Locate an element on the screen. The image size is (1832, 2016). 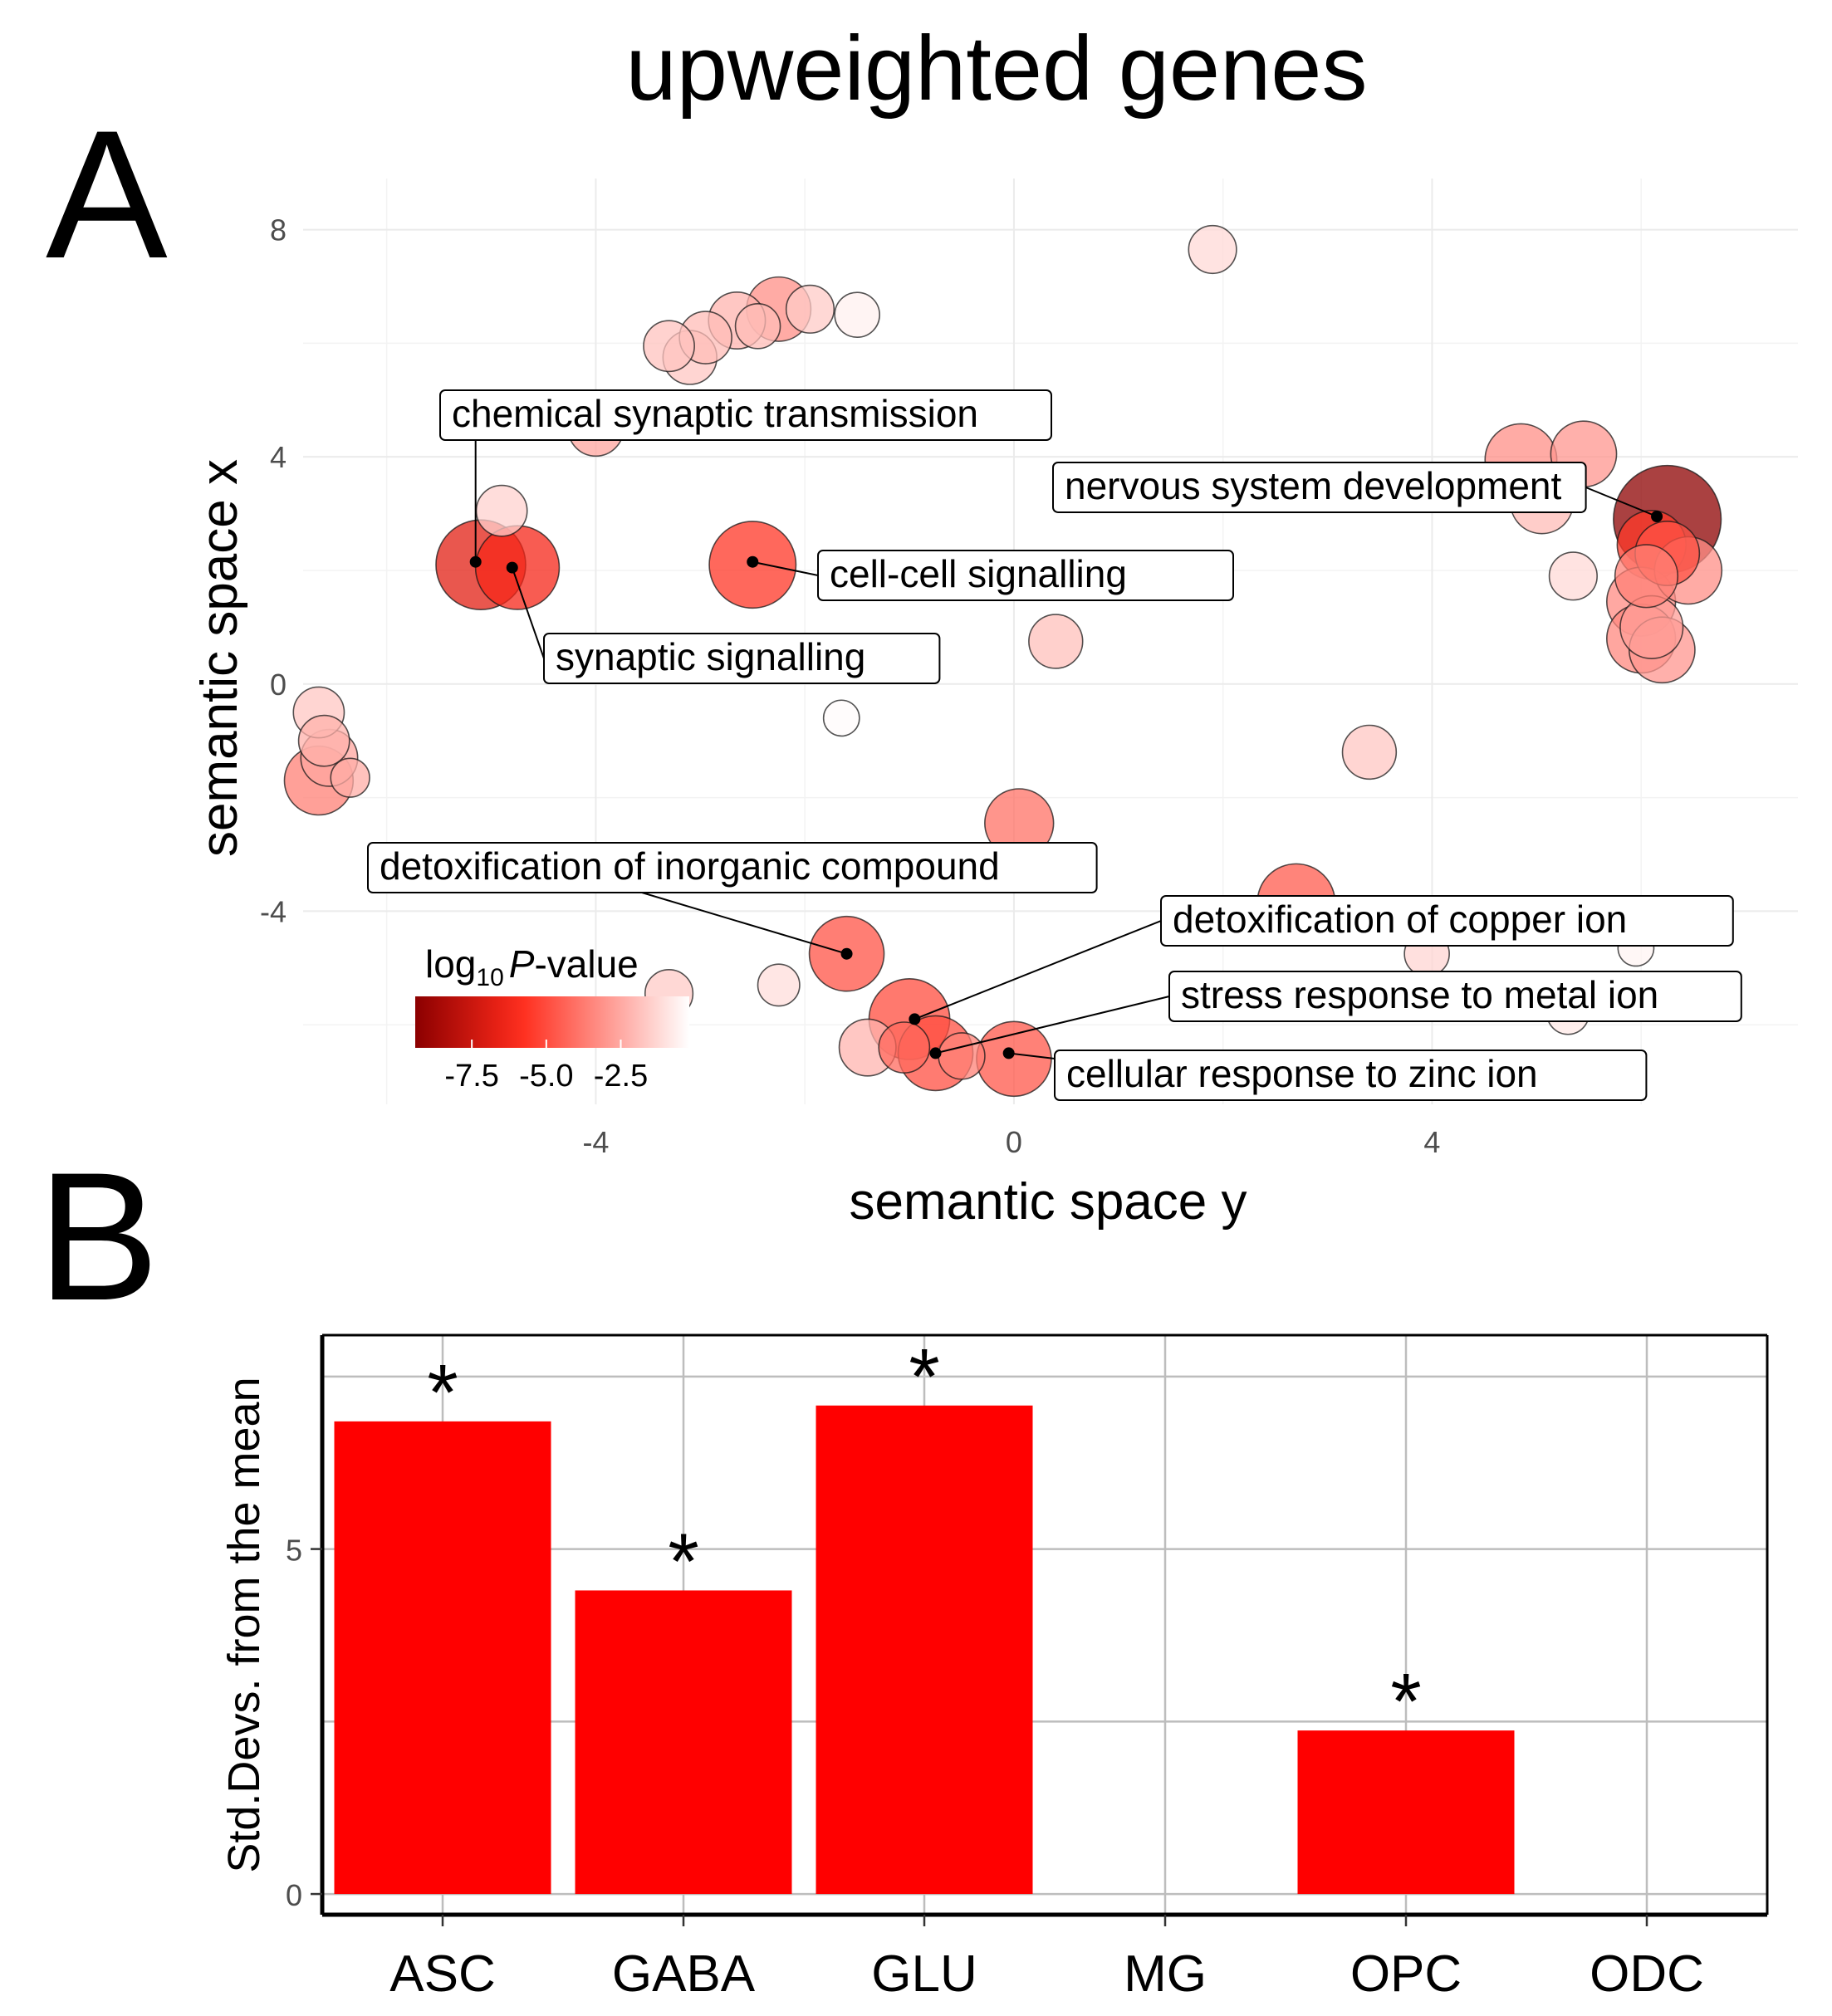
x-axis-label: semantic space y is located at coordinates (1048, 1202).